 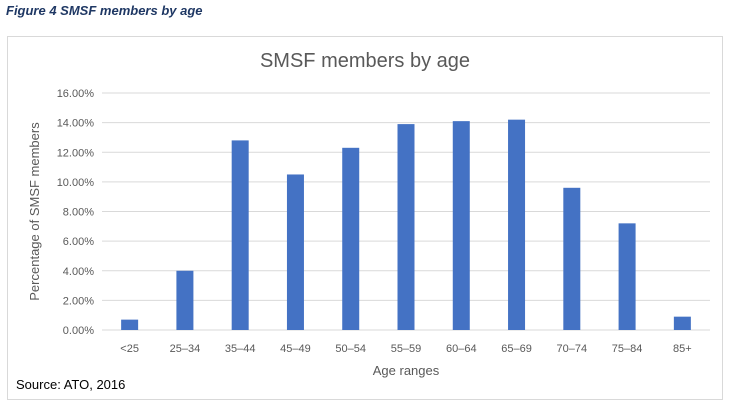 What do you see at coordinates (295, 349) in the screenshot?
I see `x-tick-label: 45–49` at bounding box center [295, 349].